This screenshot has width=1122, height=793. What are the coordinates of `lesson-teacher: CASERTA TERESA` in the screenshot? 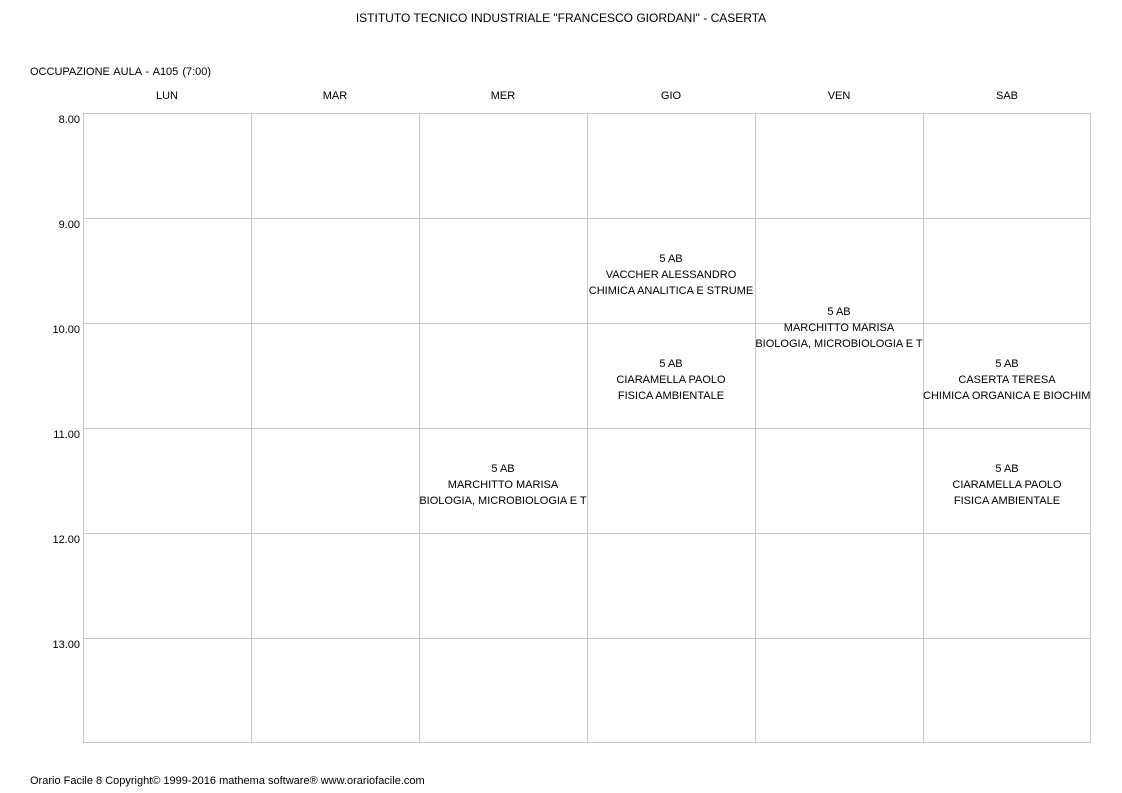 It's located at (1007, 380).